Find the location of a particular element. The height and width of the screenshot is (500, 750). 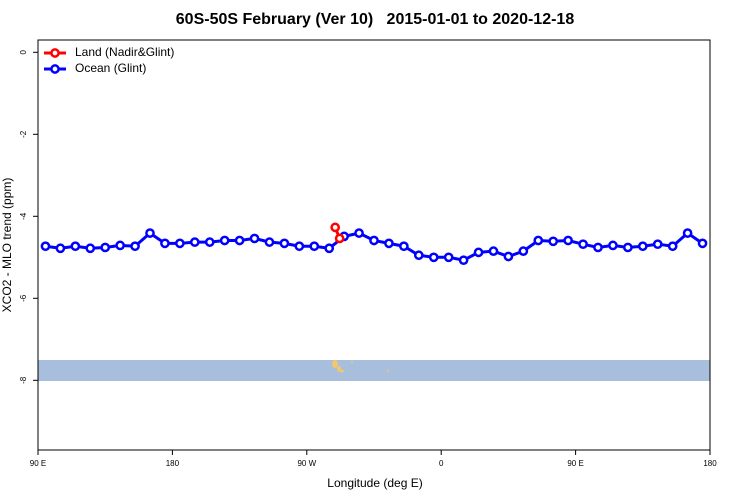

map-strip is located at coordinates (374, 370).